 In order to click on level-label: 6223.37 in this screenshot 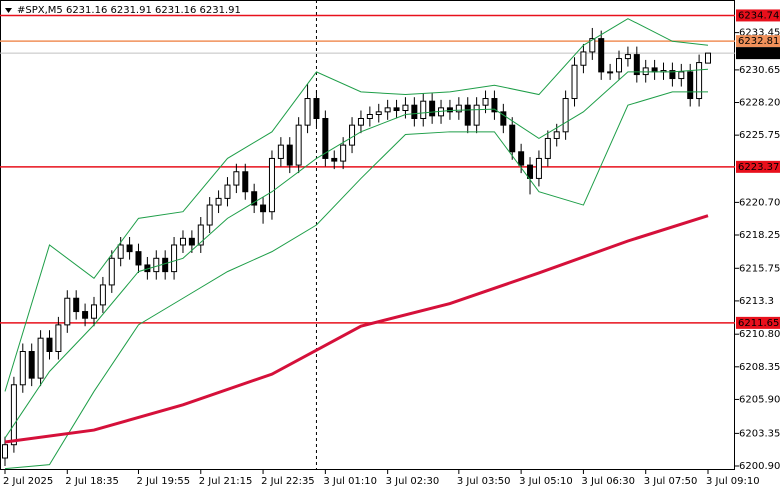, I will do `click(758, 167)`.